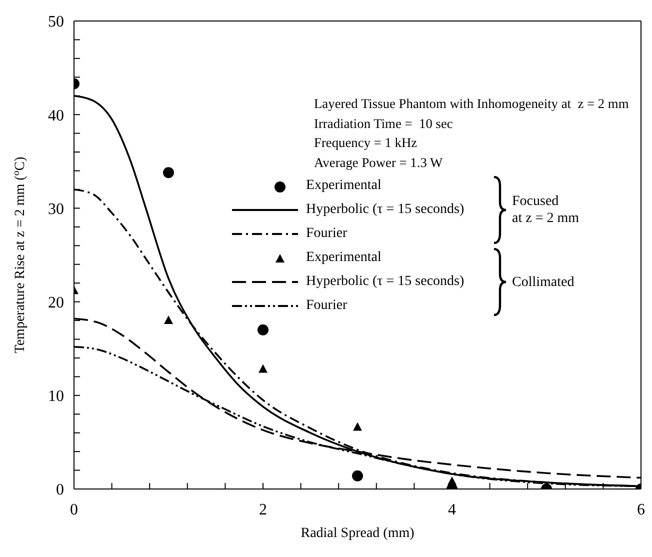 The width and height of the screenshot is (652, 557). What do you see at coordinates (56, 115) in the screenshot?
I see `y-tick-label: 40` at bounding box center [56, 115].